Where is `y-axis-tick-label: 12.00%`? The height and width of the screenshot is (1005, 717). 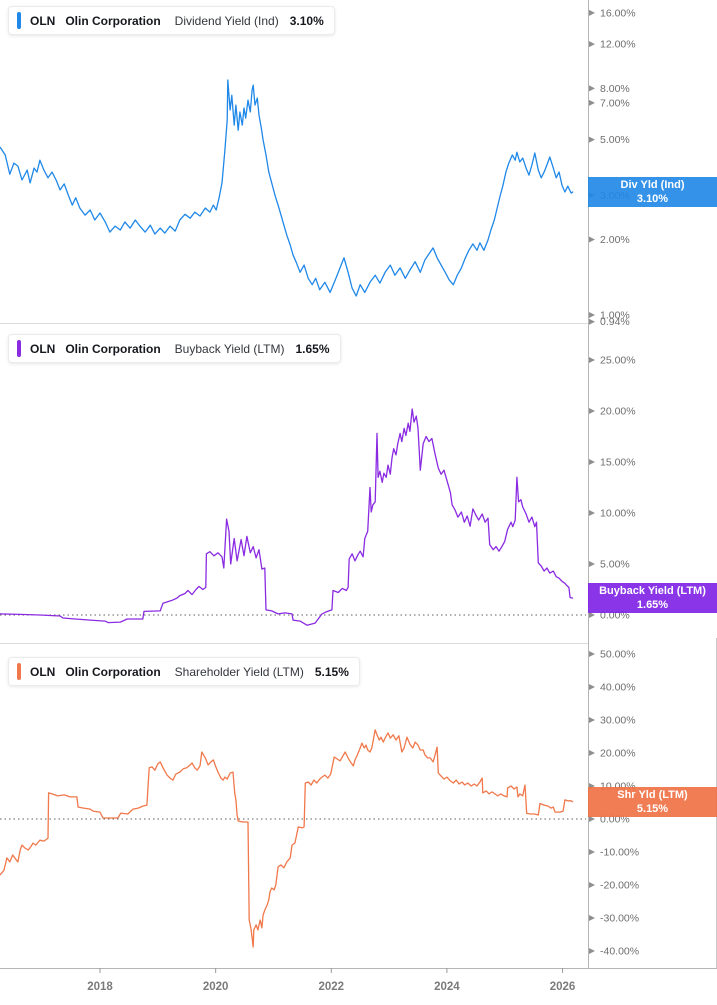
y-axis-tick-label: 12.00% is located at coordinates (618, 45).